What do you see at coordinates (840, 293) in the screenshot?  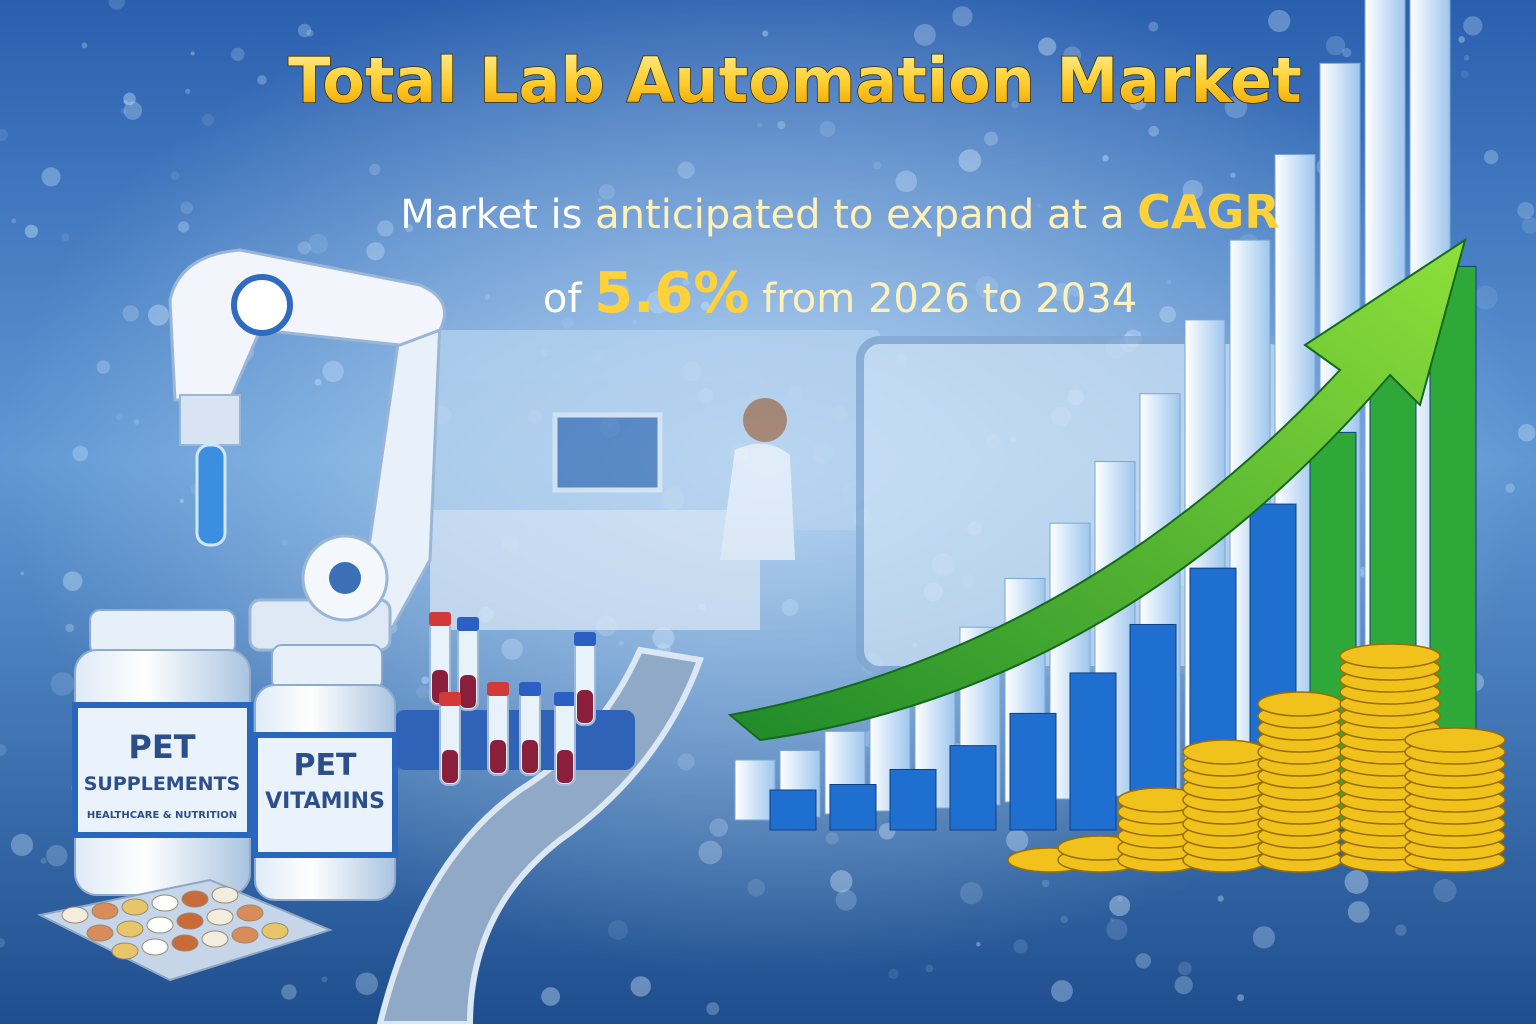 I see `subtitle-line: of 5.6% from 2026 to 2034` at bounding box center [840, 293].